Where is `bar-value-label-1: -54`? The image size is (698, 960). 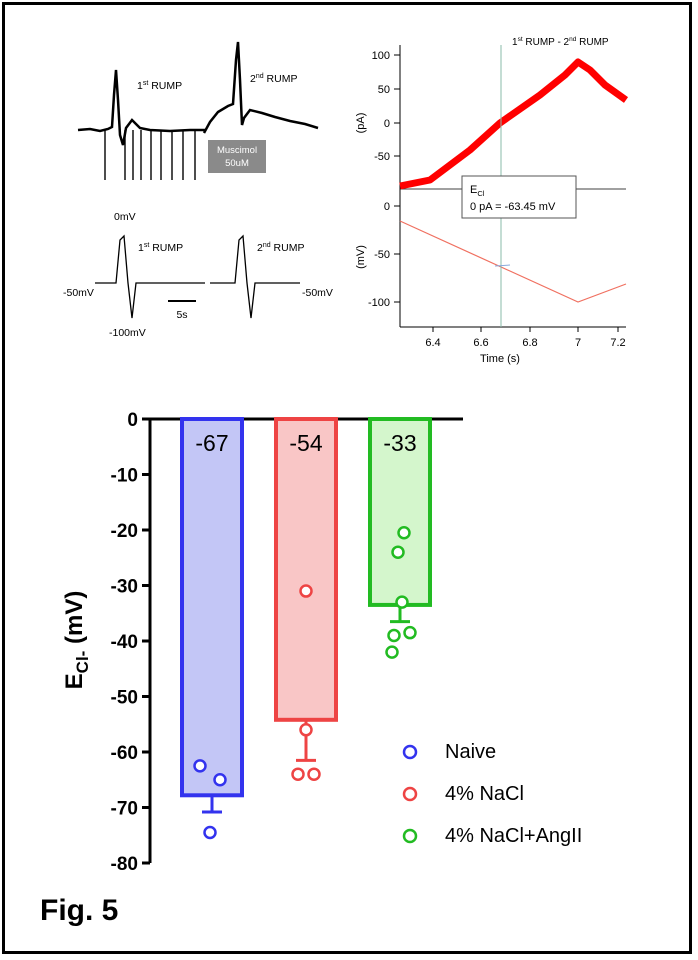 bar-value-label-1: -54 is located at coordinates (305, 443).